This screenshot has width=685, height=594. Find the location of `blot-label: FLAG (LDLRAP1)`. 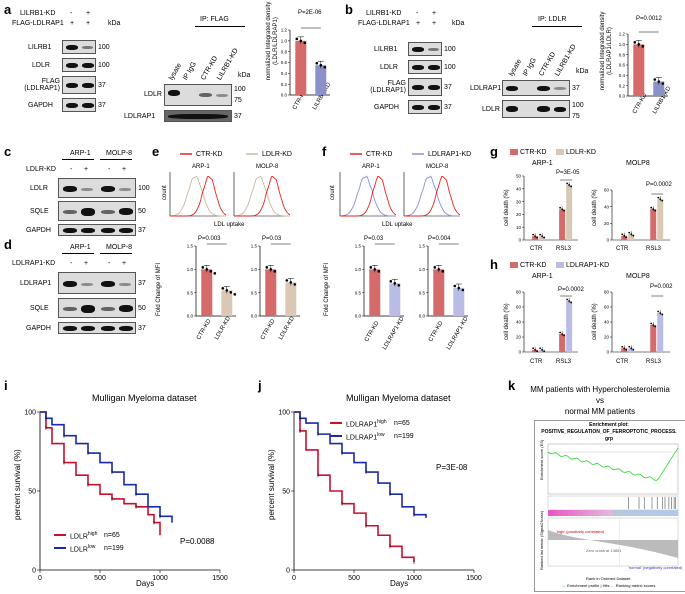

blot-label: FLAG (LDLRAP1) is located at coordinates (42, 85).